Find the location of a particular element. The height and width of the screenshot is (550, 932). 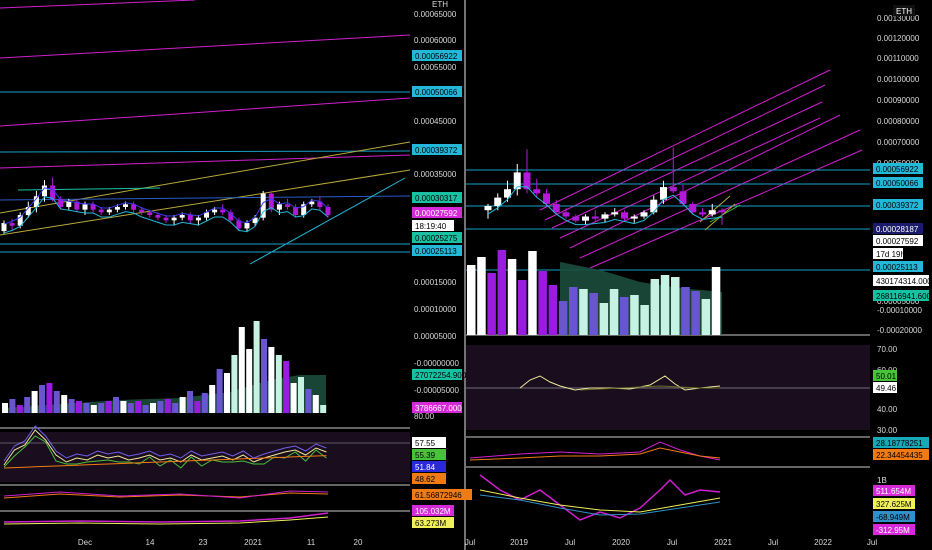

right-obv-badge: 327.625M is located at coordinates (894, 504).